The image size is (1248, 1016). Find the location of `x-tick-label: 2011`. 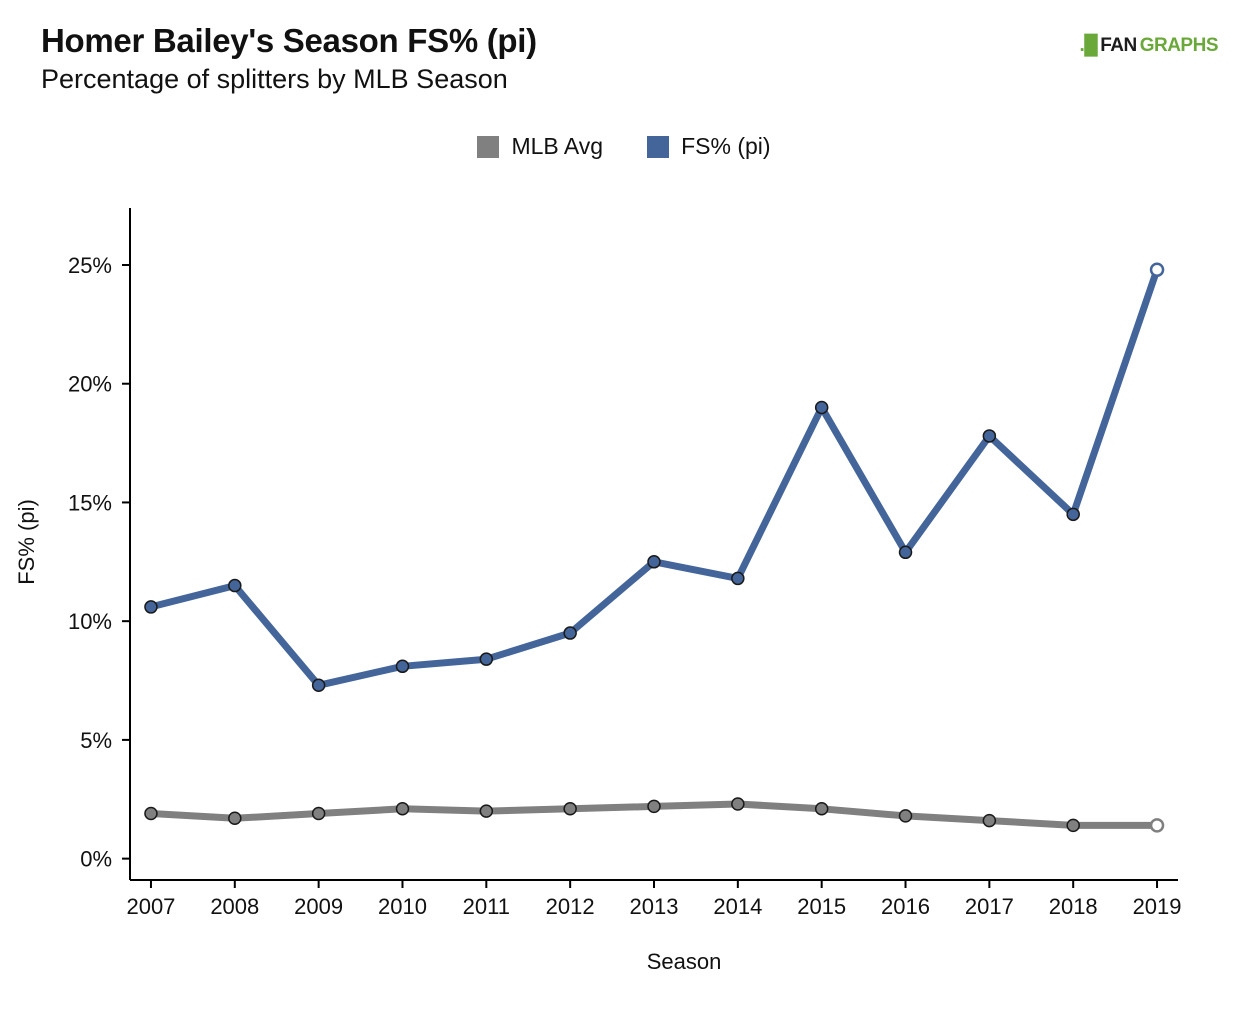

x-tick-label: 2011 is located at coordinates (486, 906).